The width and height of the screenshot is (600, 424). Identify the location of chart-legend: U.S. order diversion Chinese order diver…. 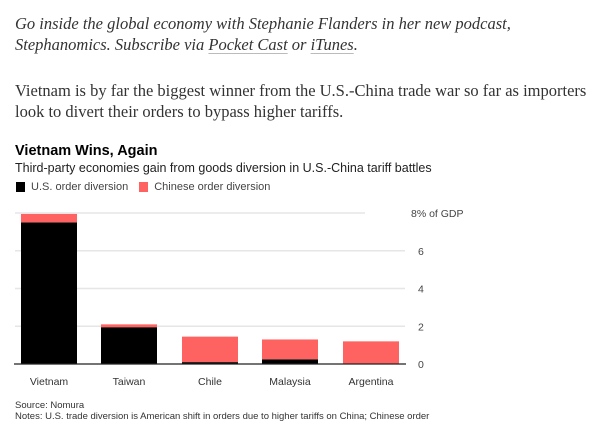
(148, 187).